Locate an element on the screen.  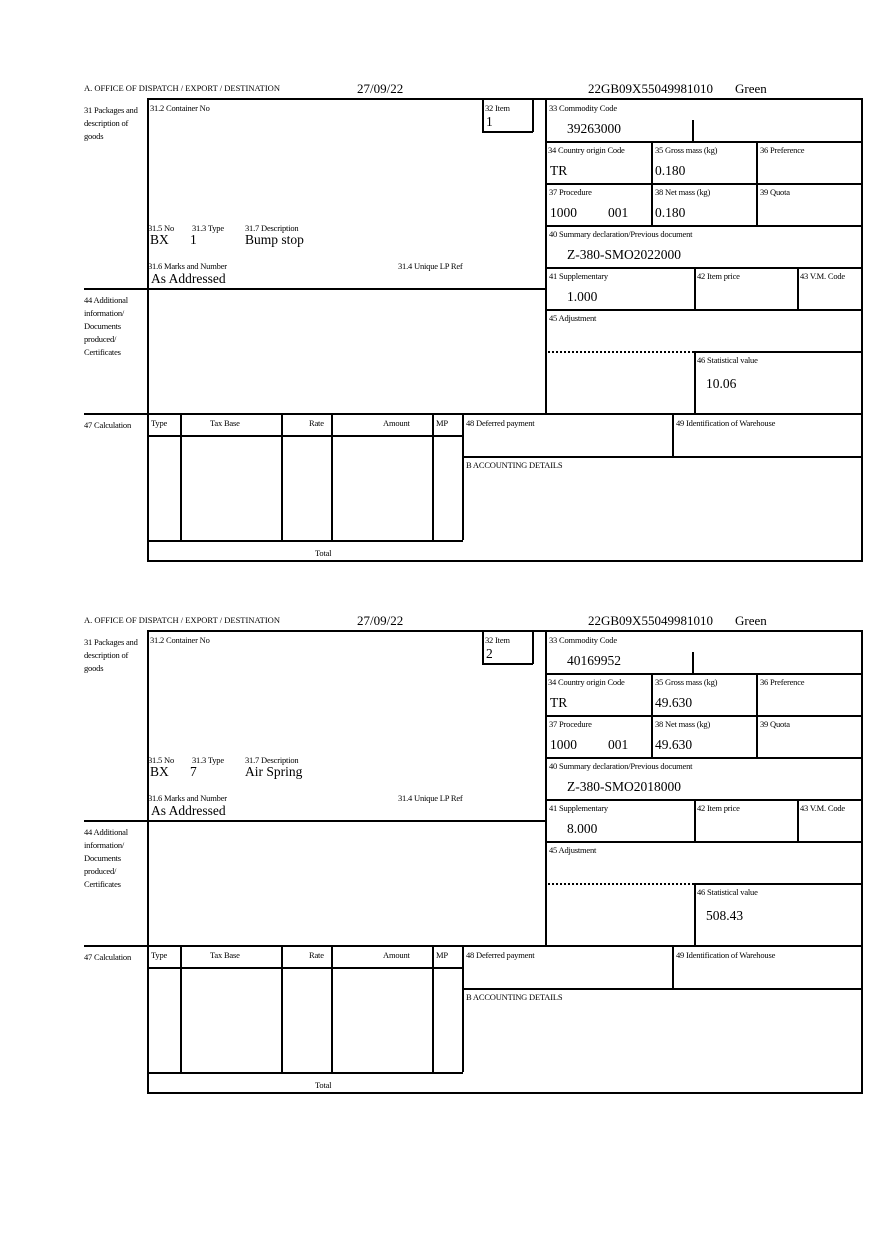
previous-document: Z-380-SMO2022000 is located at coordinates (624, 254).